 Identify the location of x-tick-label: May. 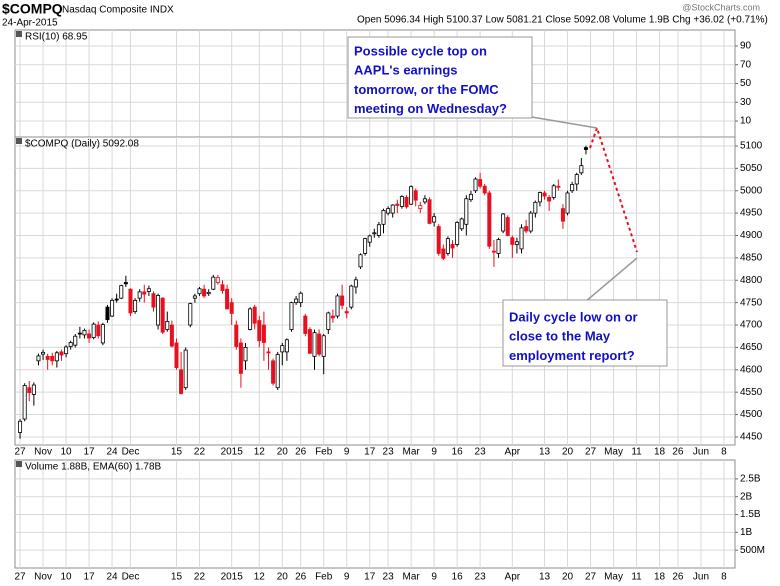
(613, 577).